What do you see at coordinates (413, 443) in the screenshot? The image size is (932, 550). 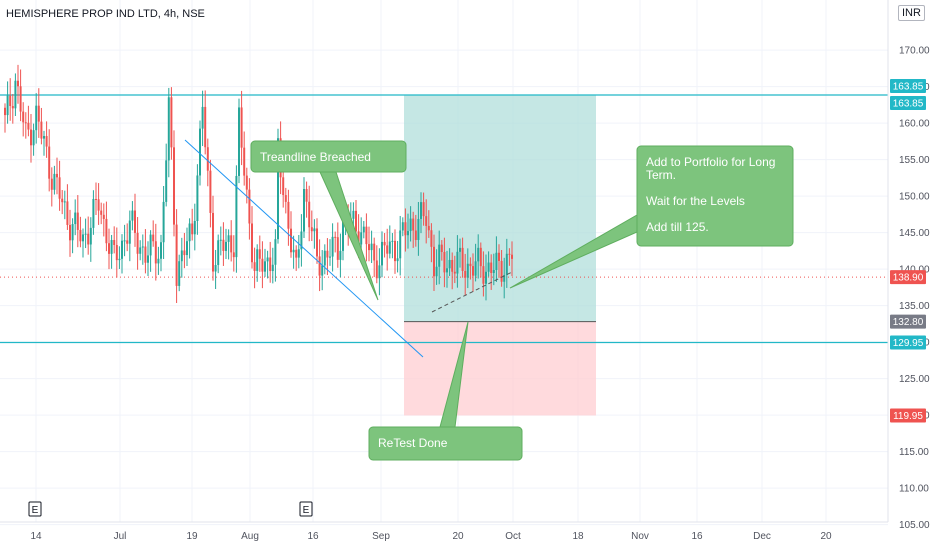 I see `callout-text: ReTest Done` at bounding box center [413, 443].